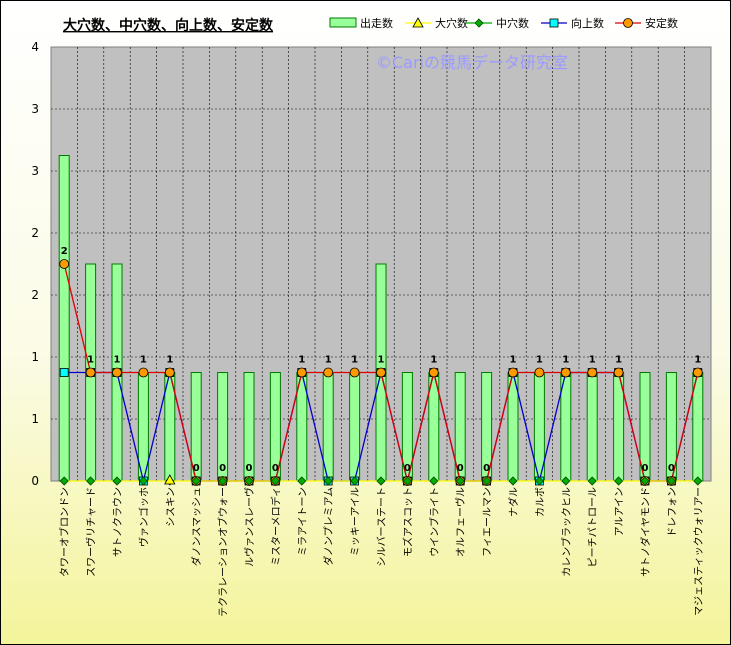  What do you see at coordinates (196, 526) in the screenshot?
I see `x-tick-label: ダノンスマッシュ` at bounding box center [196, 526].